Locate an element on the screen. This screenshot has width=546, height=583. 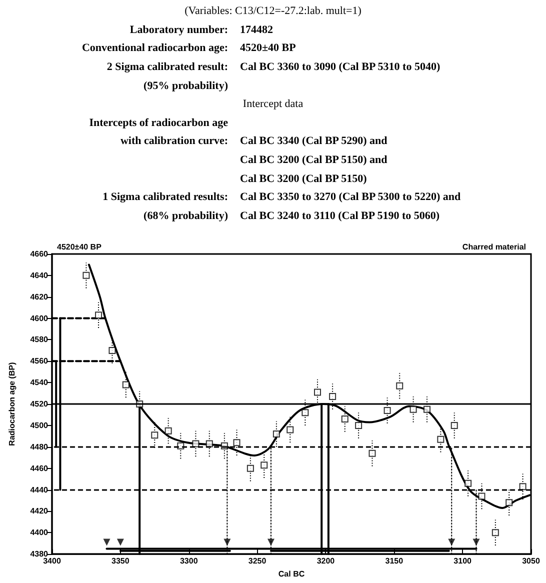
text: Intercepts of radiocarbon age is located at coordinates (158, 122).